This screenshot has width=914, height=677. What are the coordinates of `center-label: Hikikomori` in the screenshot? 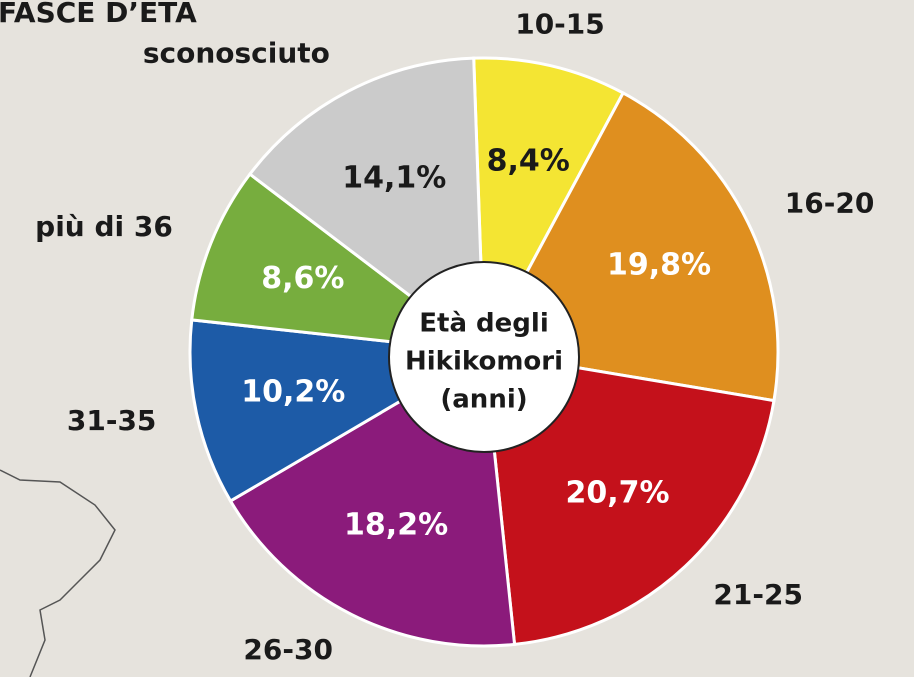 It's located at (484, 362).